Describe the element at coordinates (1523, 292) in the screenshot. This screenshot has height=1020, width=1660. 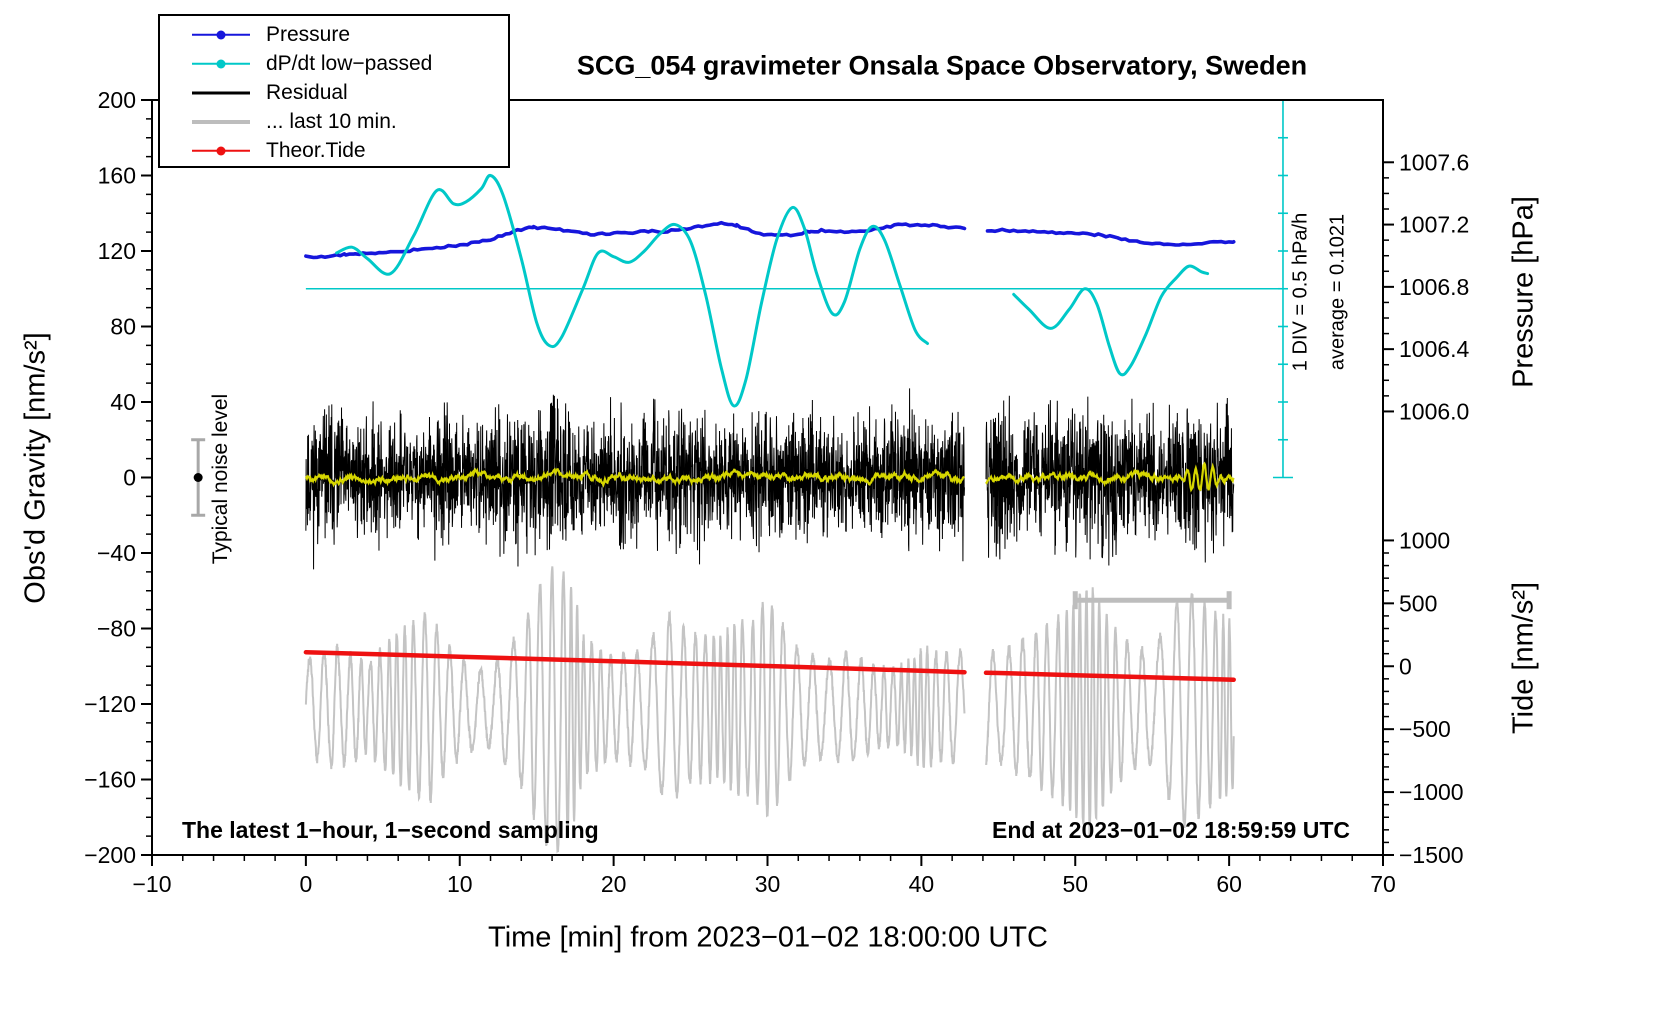
I see `pressure-axis-title: Pressure [hPa]` at that location.